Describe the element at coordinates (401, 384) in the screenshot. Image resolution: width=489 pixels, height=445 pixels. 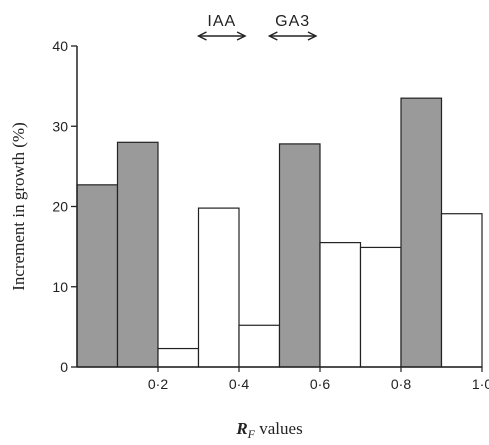
I see `x-tick-label-4: 0·8` at that location.